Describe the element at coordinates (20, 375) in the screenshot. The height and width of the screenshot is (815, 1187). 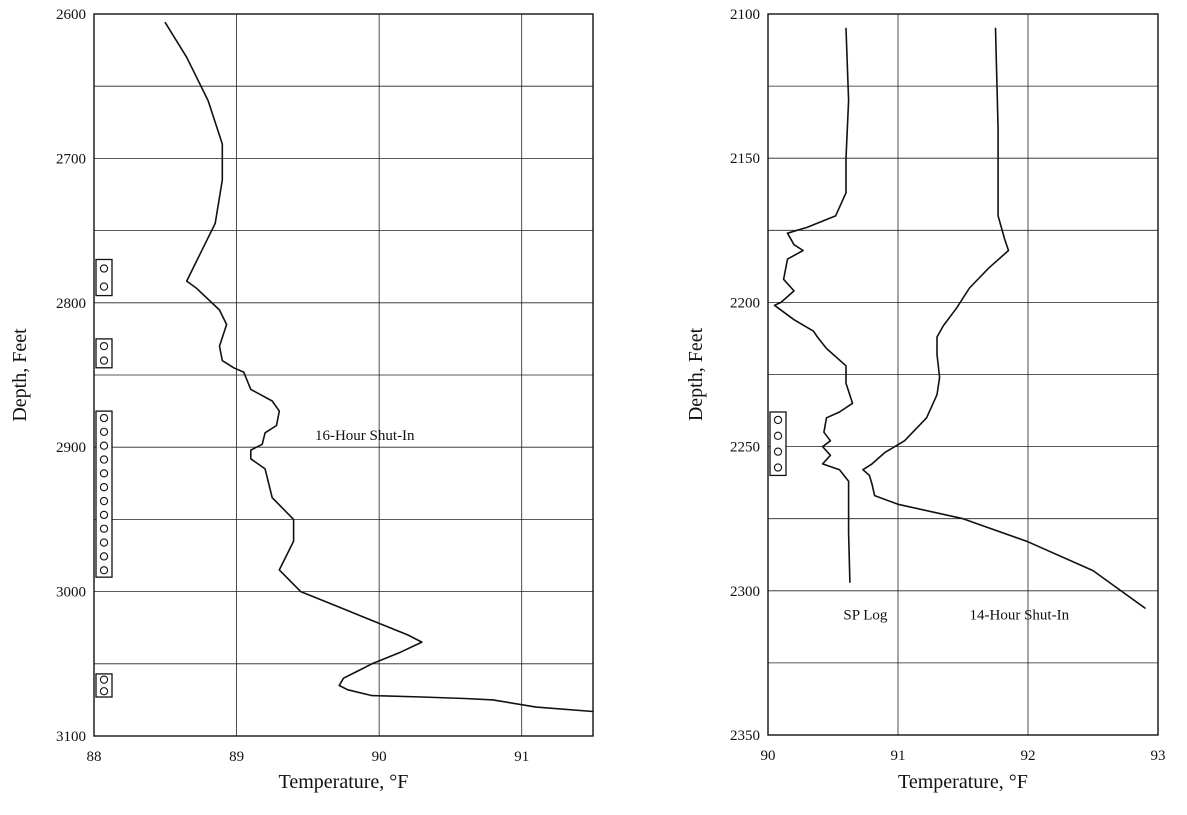
I see `left-y-axis-label: Depth, Feet` at that location.